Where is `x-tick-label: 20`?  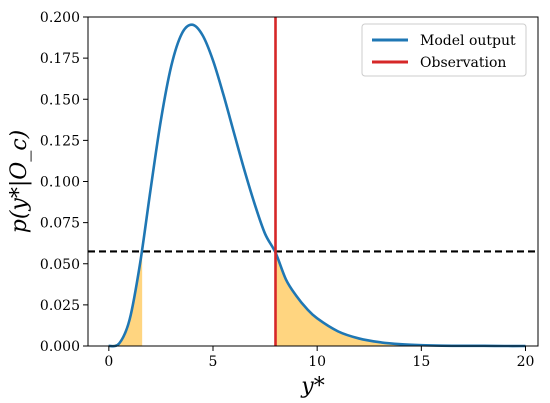
x-tick-label: 20 is located at coordinates (526, 362).